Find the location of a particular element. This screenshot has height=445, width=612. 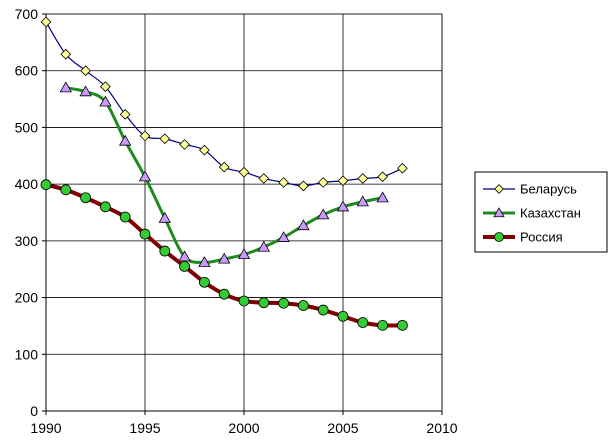

x-tick-label: 1995 is located at coordinates (144, 428).